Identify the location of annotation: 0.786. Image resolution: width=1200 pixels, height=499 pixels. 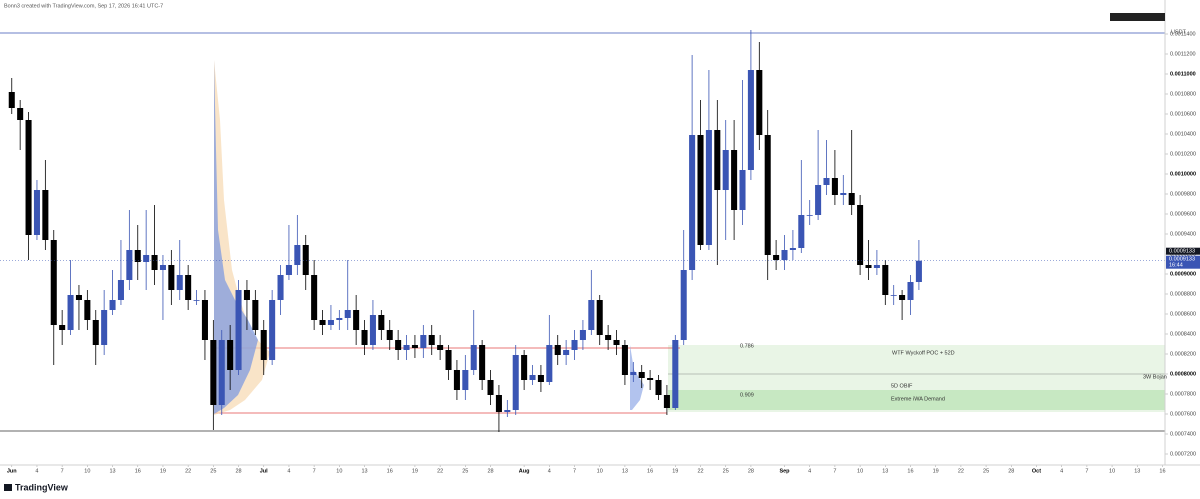
(747, 346).